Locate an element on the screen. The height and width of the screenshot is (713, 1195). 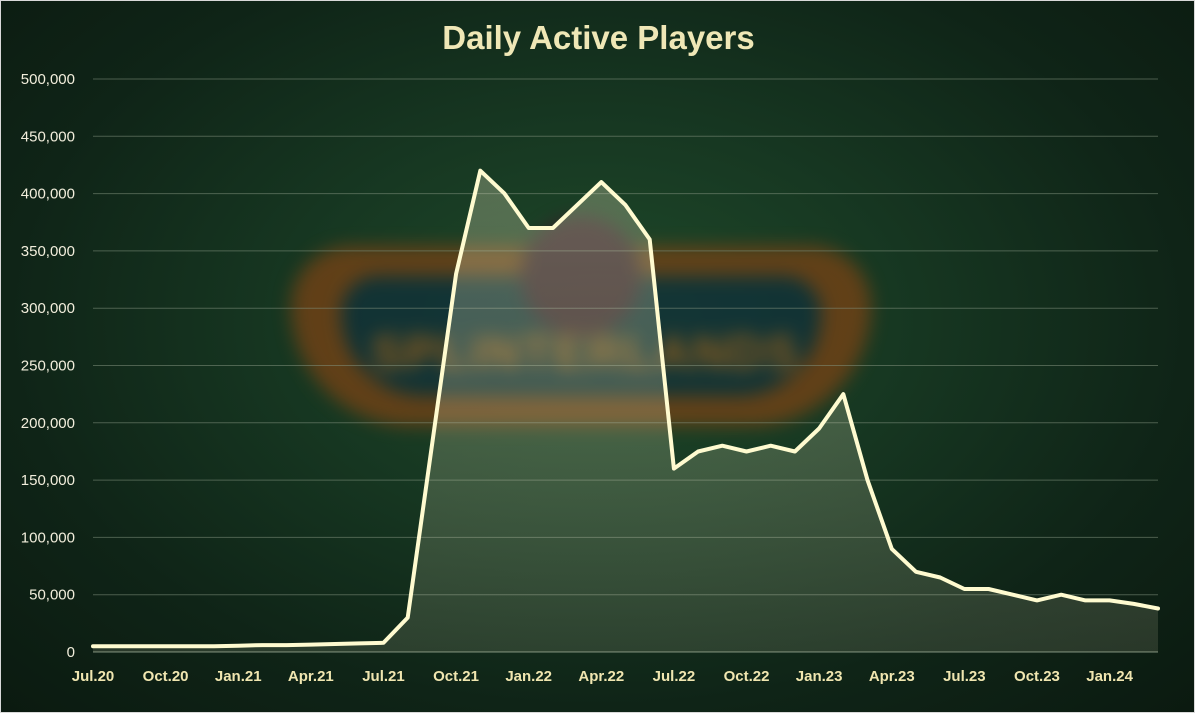
x-tick-label: Apr.23 is located at coordinates (892, 676).